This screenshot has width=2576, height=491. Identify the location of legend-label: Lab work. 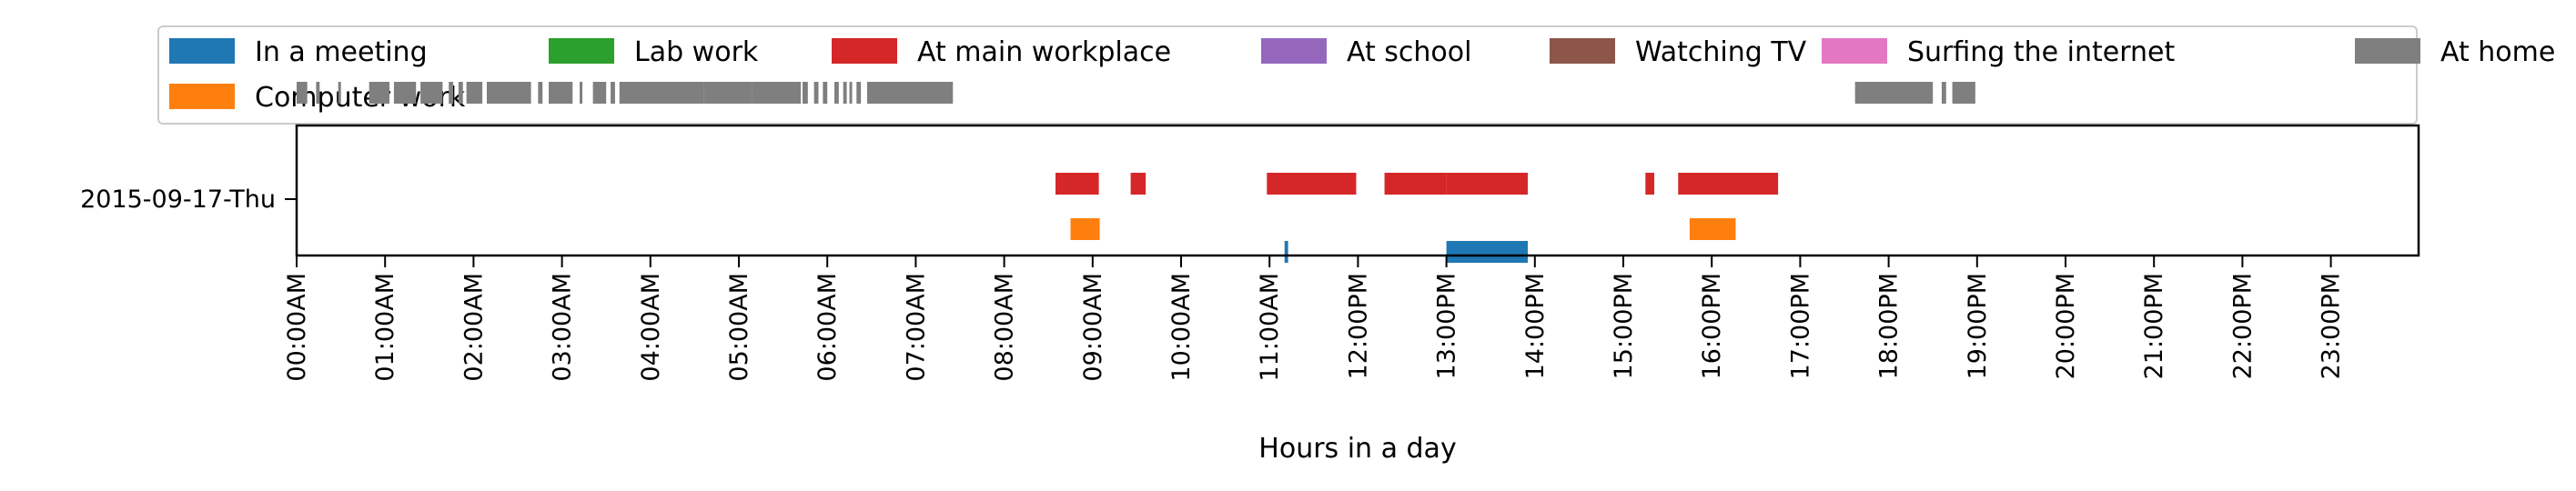
(696, 52).